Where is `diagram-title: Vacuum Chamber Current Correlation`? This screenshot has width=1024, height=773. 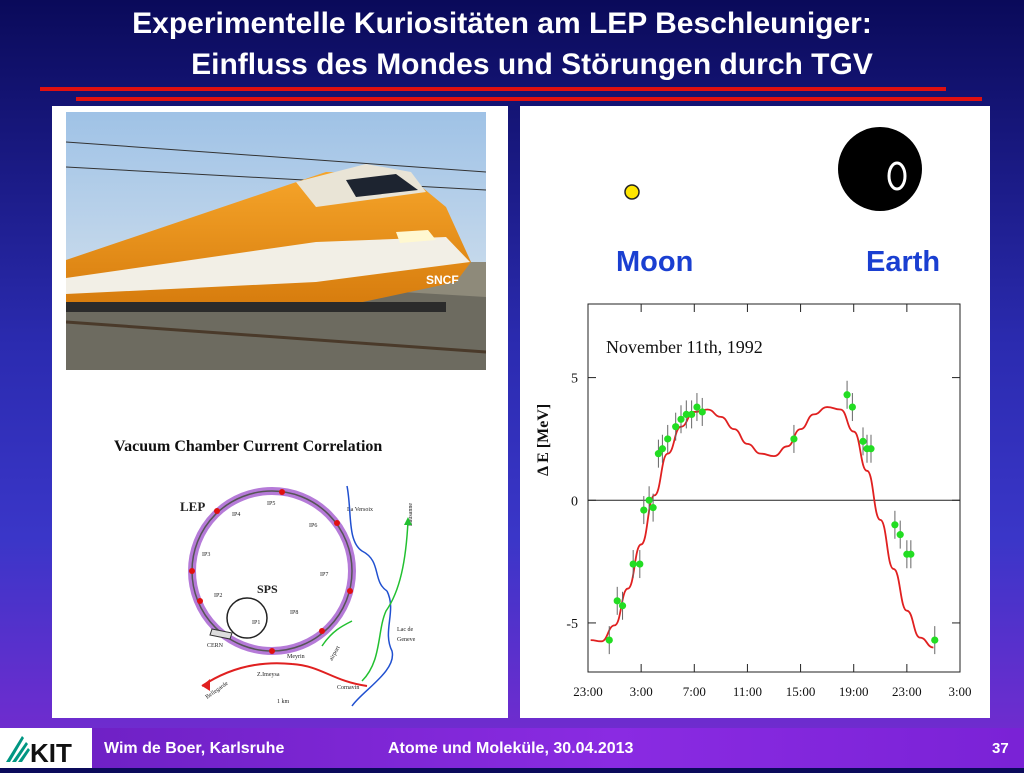
diagram-title: Vacuum Chamber Current Correlation is located at coordinates (248, 446).